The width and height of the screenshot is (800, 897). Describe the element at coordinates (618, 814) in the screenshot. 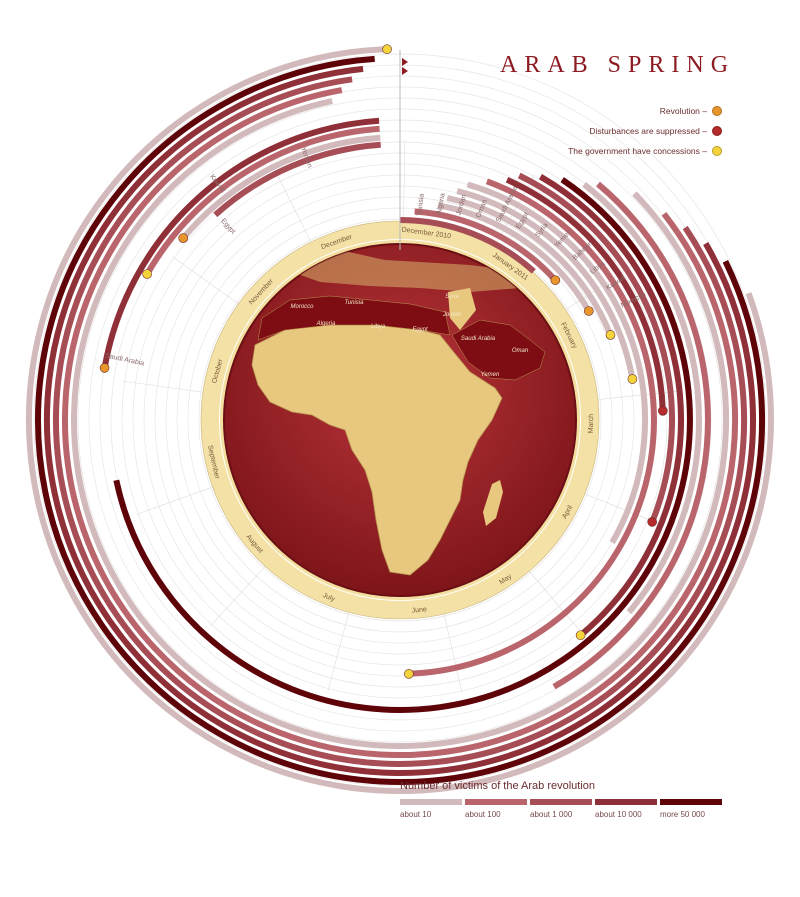

I see `scale-label: about 10 000` at that location.